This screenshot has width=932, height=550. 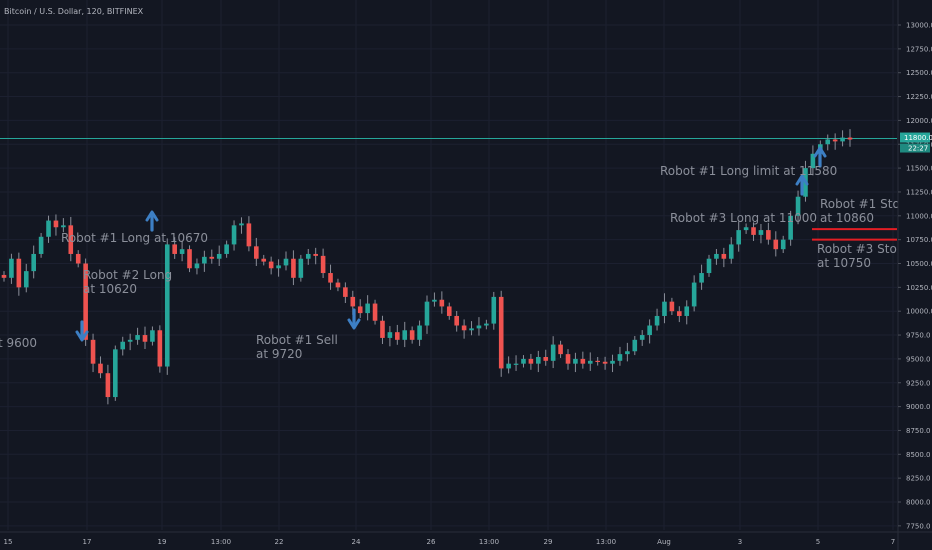 What do you see at coordinates (919, 169) in the screenshot?
I see `y-tick-label: 11500.0` at bounding box center [919, 169].